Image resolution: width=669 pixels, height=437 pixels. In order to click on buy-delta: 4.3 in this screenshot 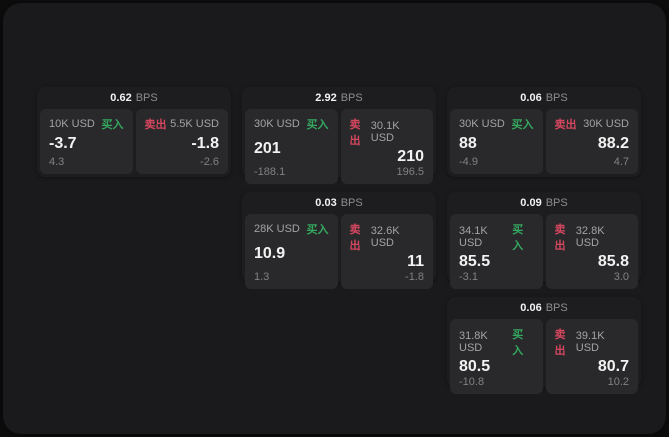, I will do `click(57, 162)`.